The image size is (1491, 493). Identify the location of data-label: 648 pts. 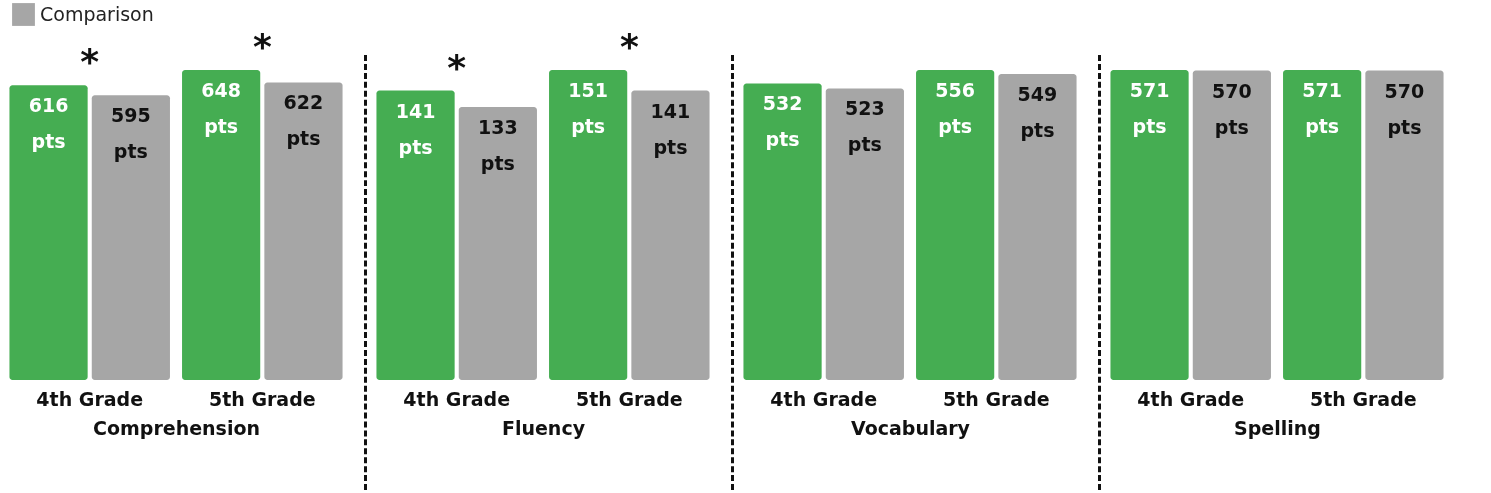
(221, 108).